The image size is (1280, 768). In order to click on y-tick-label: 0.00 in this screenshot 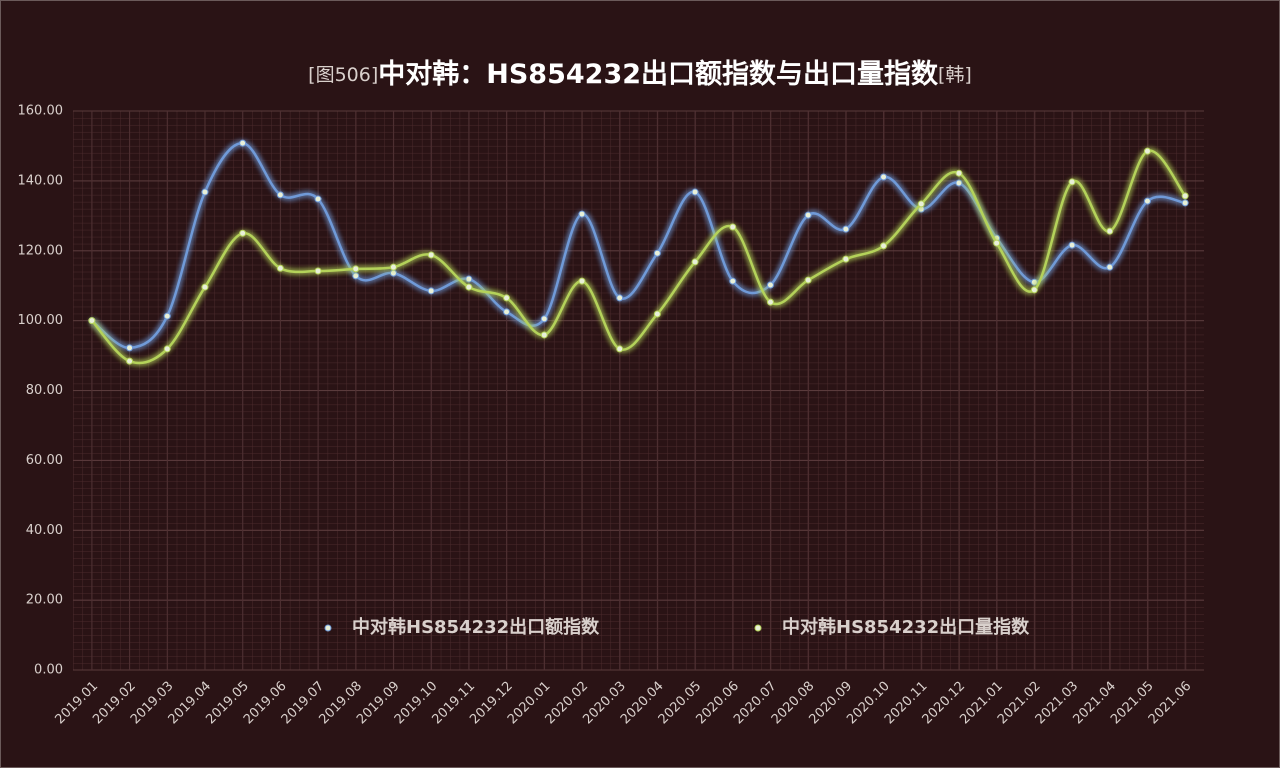, I will do `click(48, 670)`.